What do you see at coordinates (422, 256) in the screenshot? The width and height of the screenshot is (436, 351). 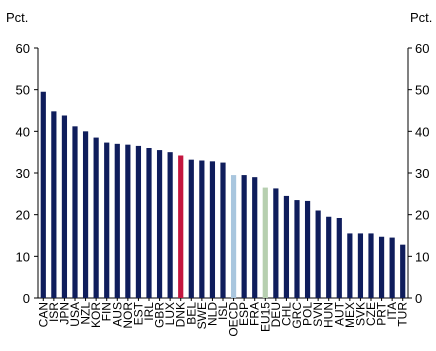 I see `y2-tick-label: 10` at bounding box center [422, 256].